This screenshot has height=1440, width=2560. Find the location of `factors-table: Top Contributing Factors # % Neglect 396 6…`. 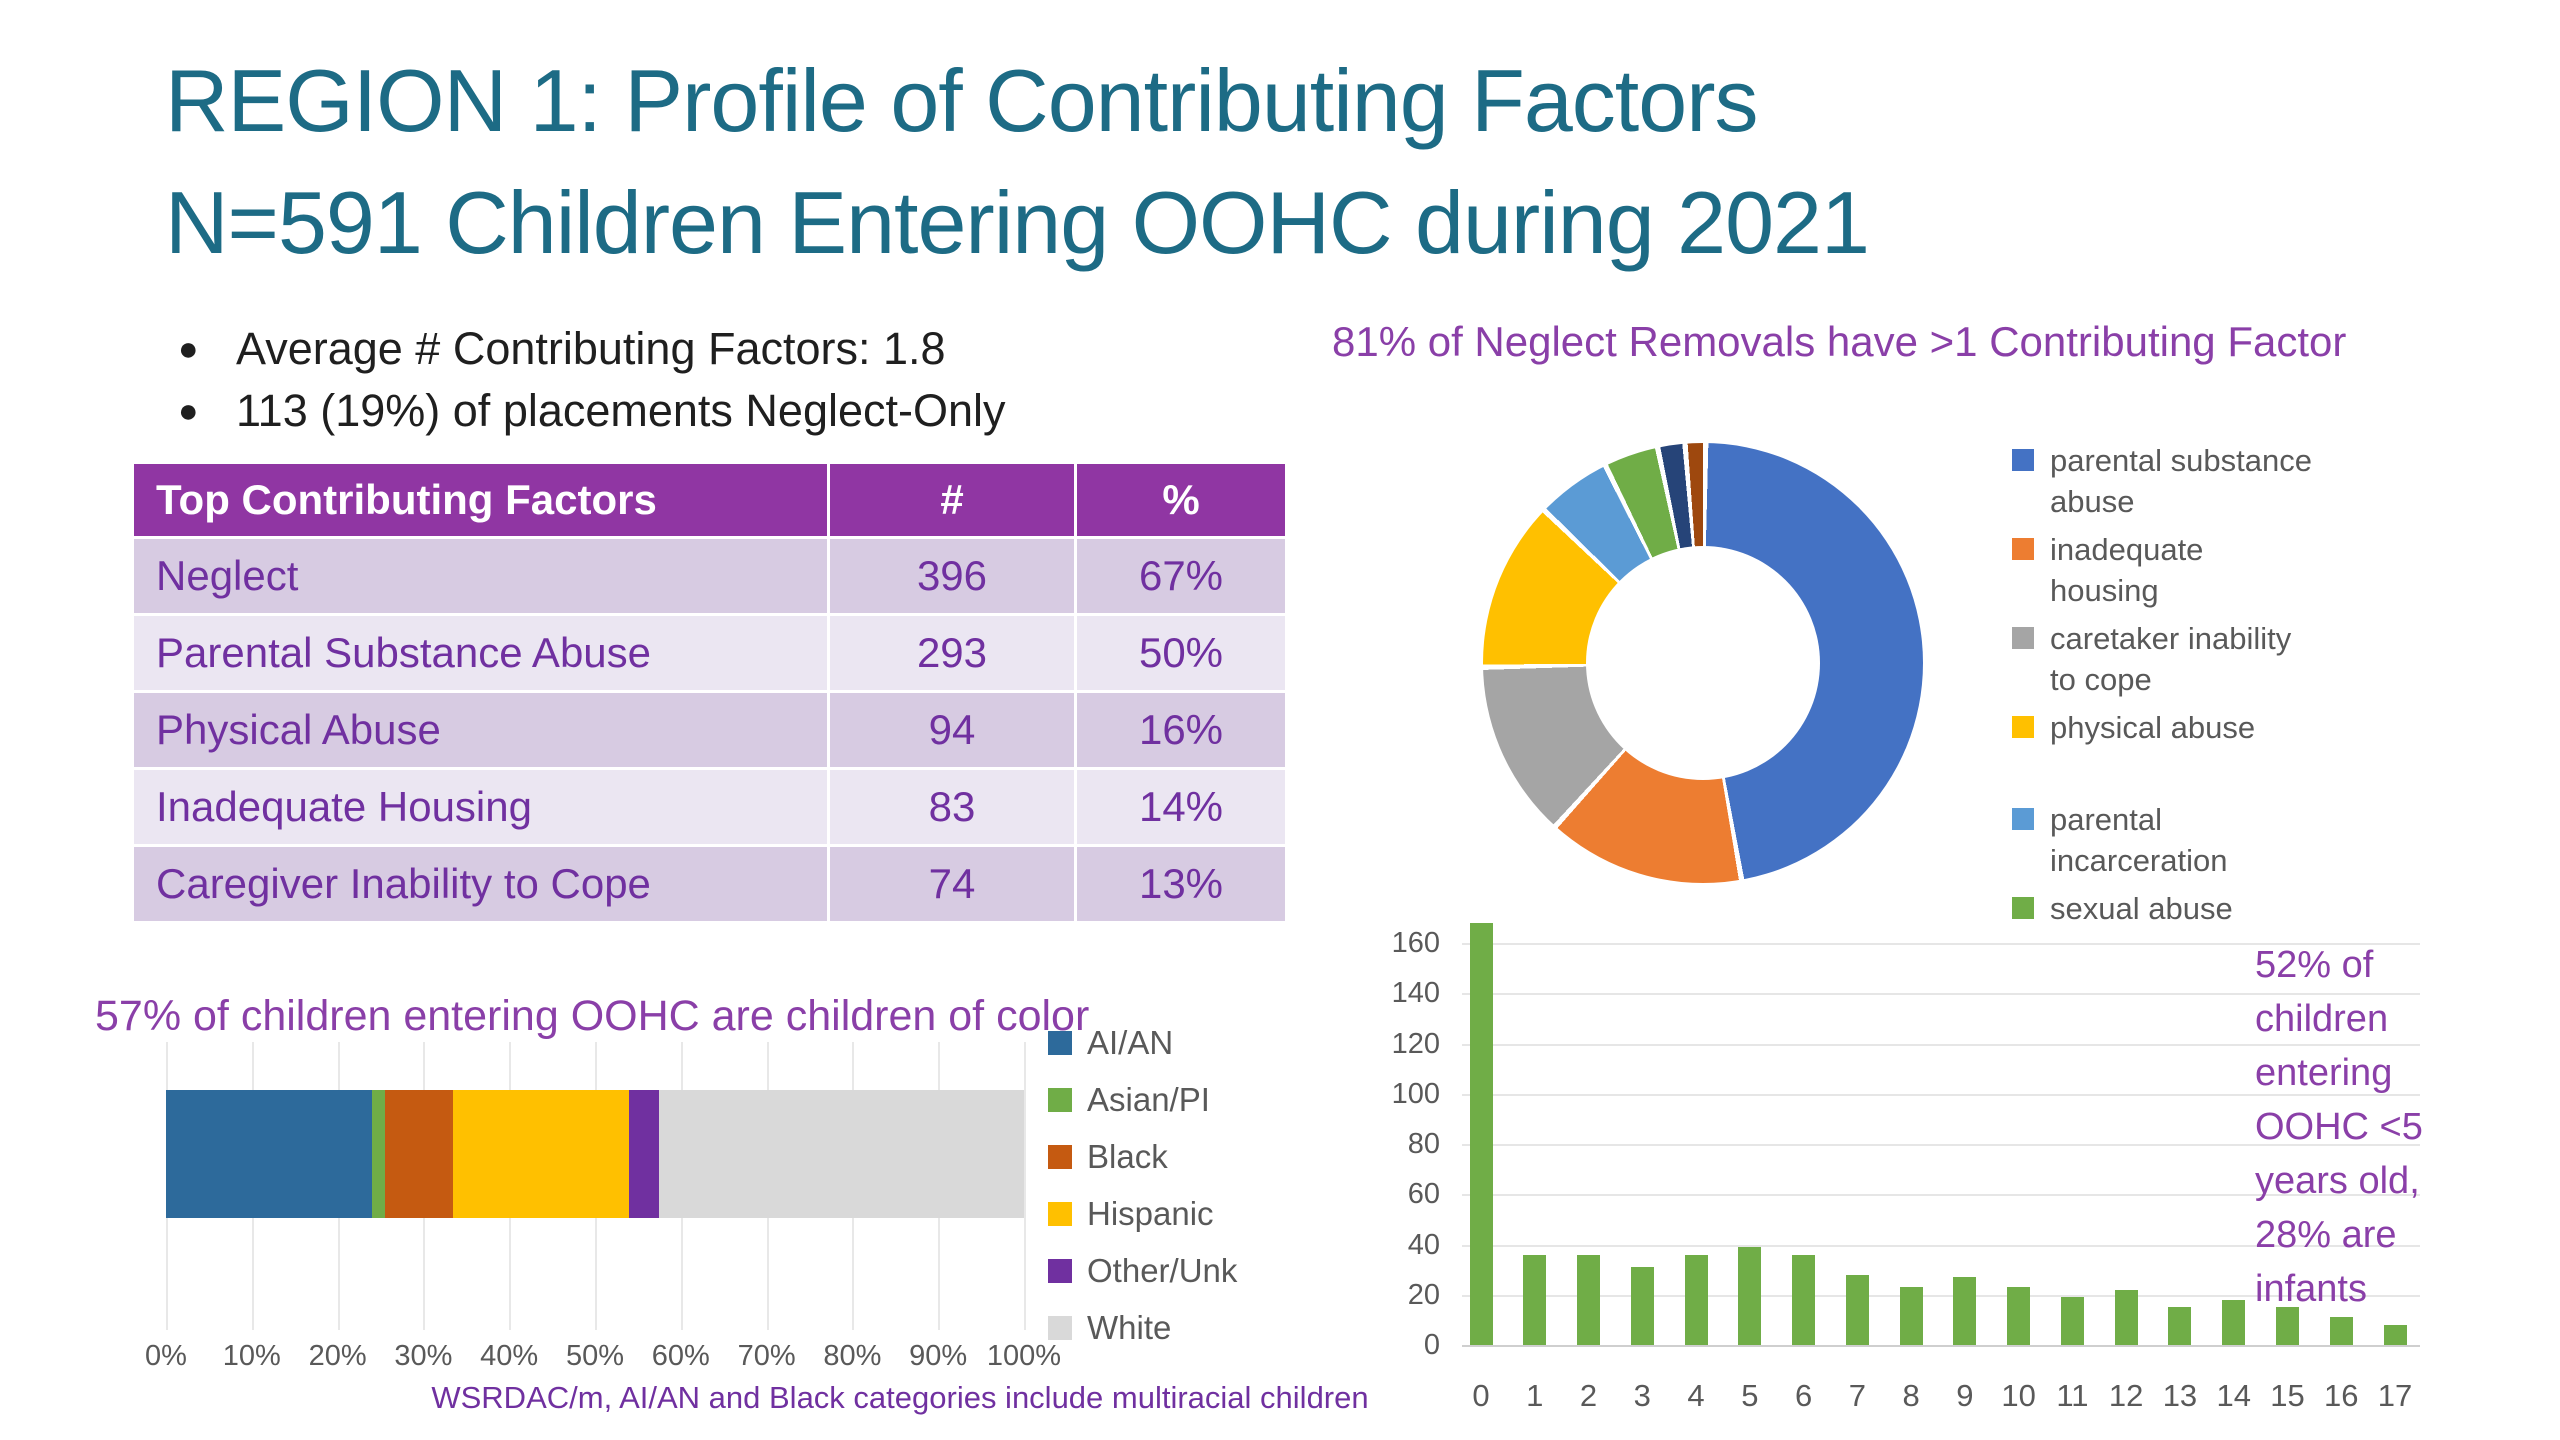

factors-table: Top Contributing Factors # % Neglect 396 6… is located at coordinates (709, 692).